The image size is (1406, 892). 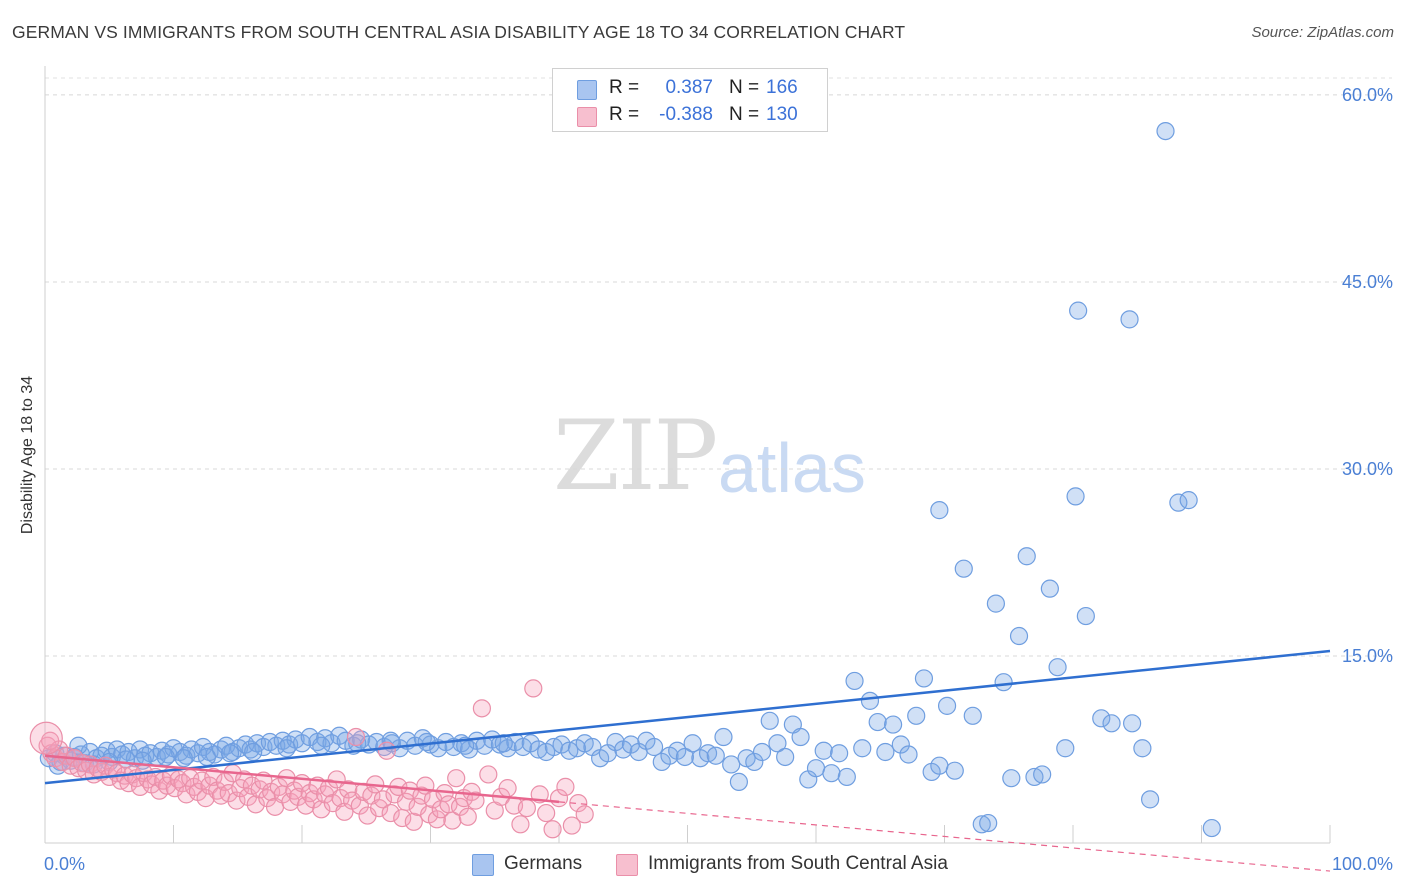 I want to click on y-tick-label: 60.0%, so click(x=1367, y=95).